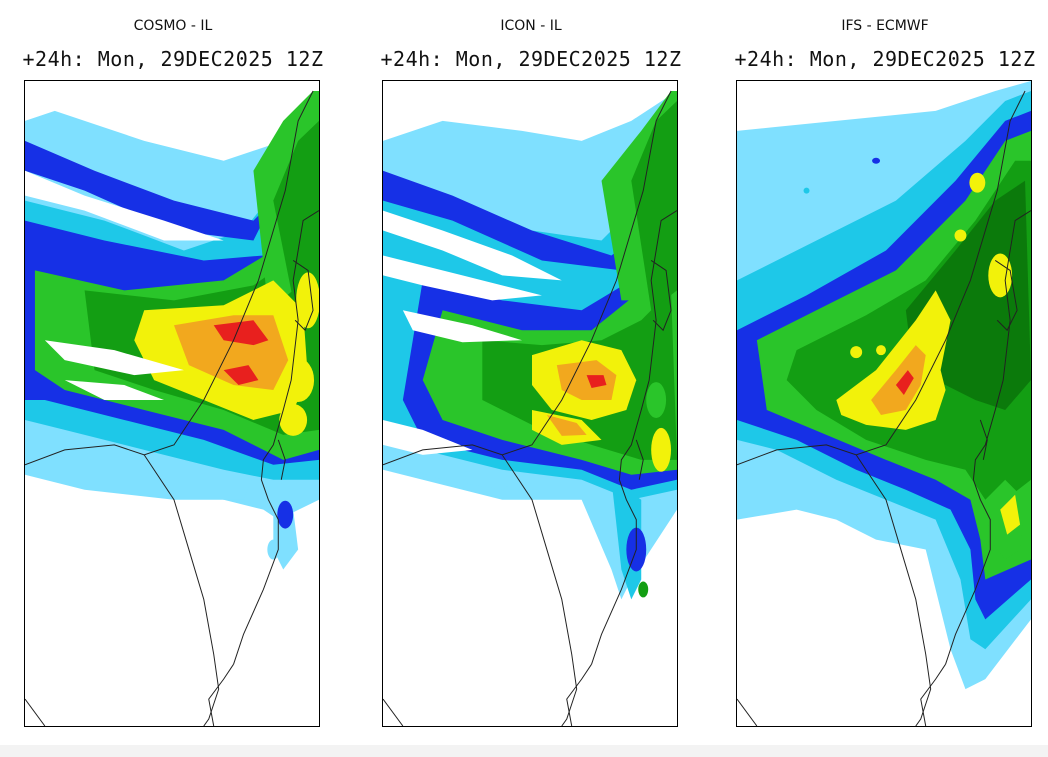  Describe the element at coordinates (531, 26) in the screenshot. I see `model-name: ICON - IL` at that location.